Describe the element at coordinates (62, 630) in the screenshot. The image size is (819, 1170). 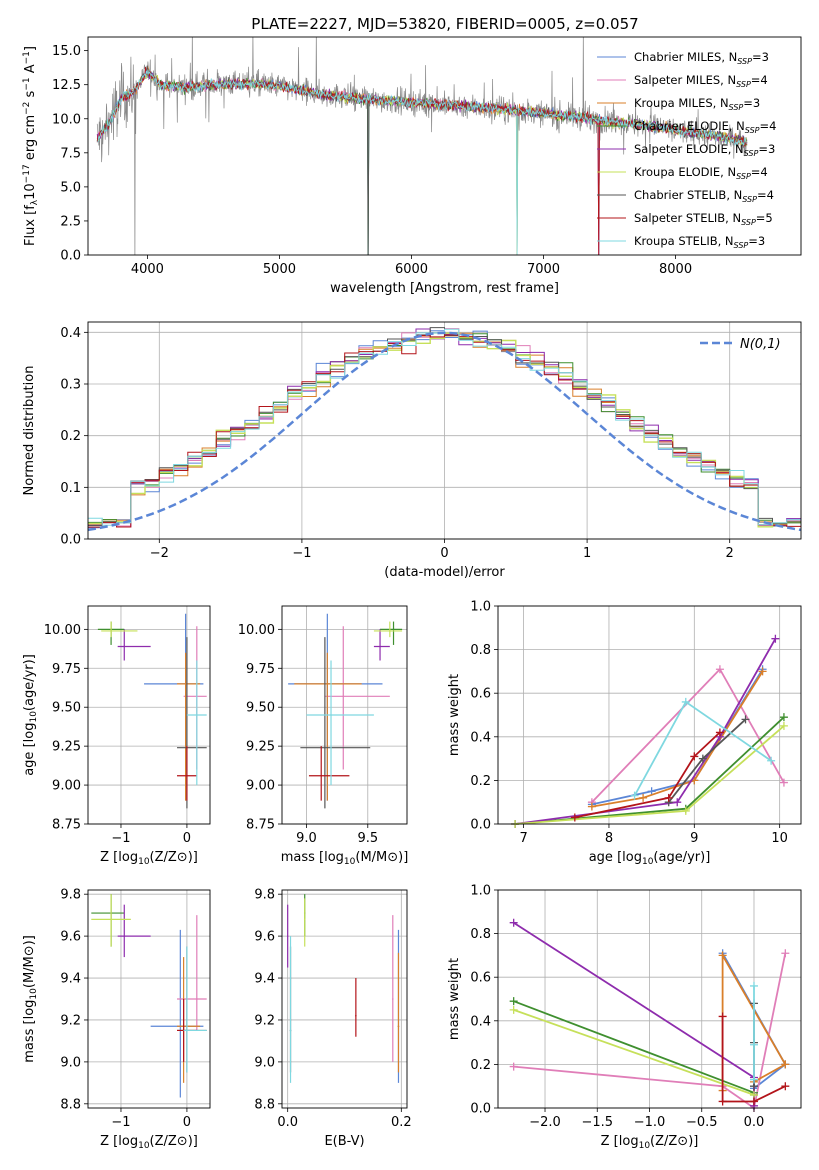
I see `y-tick-label: 10.00` at that location.